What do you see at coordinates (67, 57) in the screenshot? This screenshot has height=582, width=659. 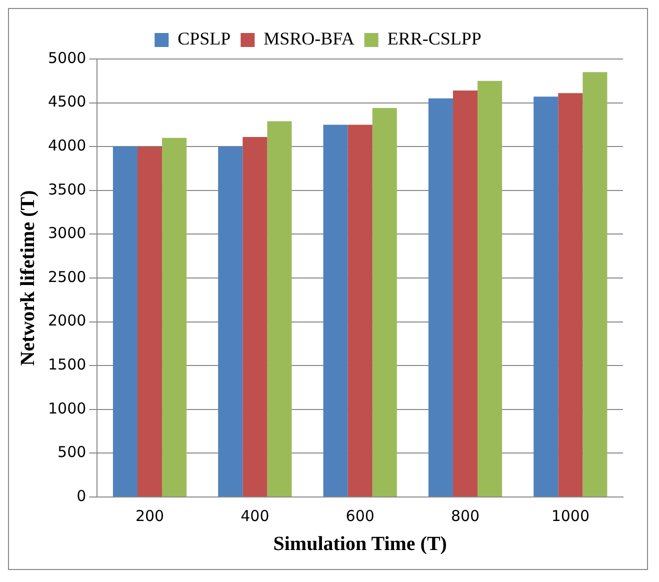 I see `y-tick-label: 5000` at bounding box center [67, 57].